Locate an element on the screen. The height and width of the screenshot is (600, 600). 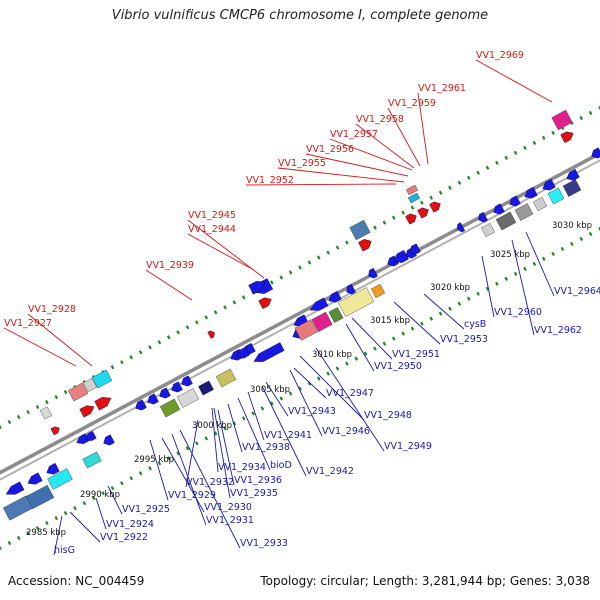
gene-label-reverse: VV1_2922 is located at coordinates (124, 537).